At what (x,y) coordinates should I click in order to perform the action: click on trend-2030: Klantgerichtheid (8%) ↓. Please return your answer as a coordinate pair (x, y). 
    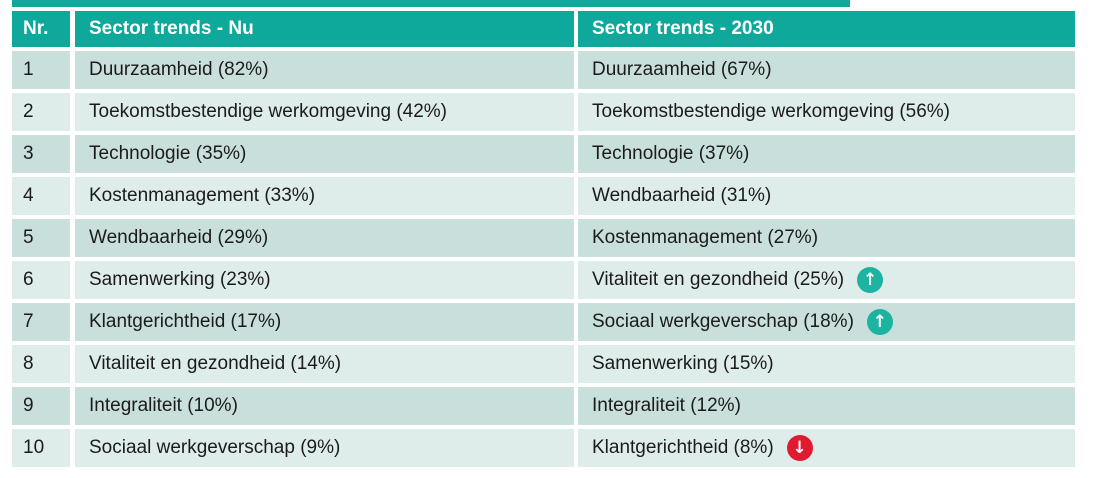
    Looking at the image, I should click on (826, 448).